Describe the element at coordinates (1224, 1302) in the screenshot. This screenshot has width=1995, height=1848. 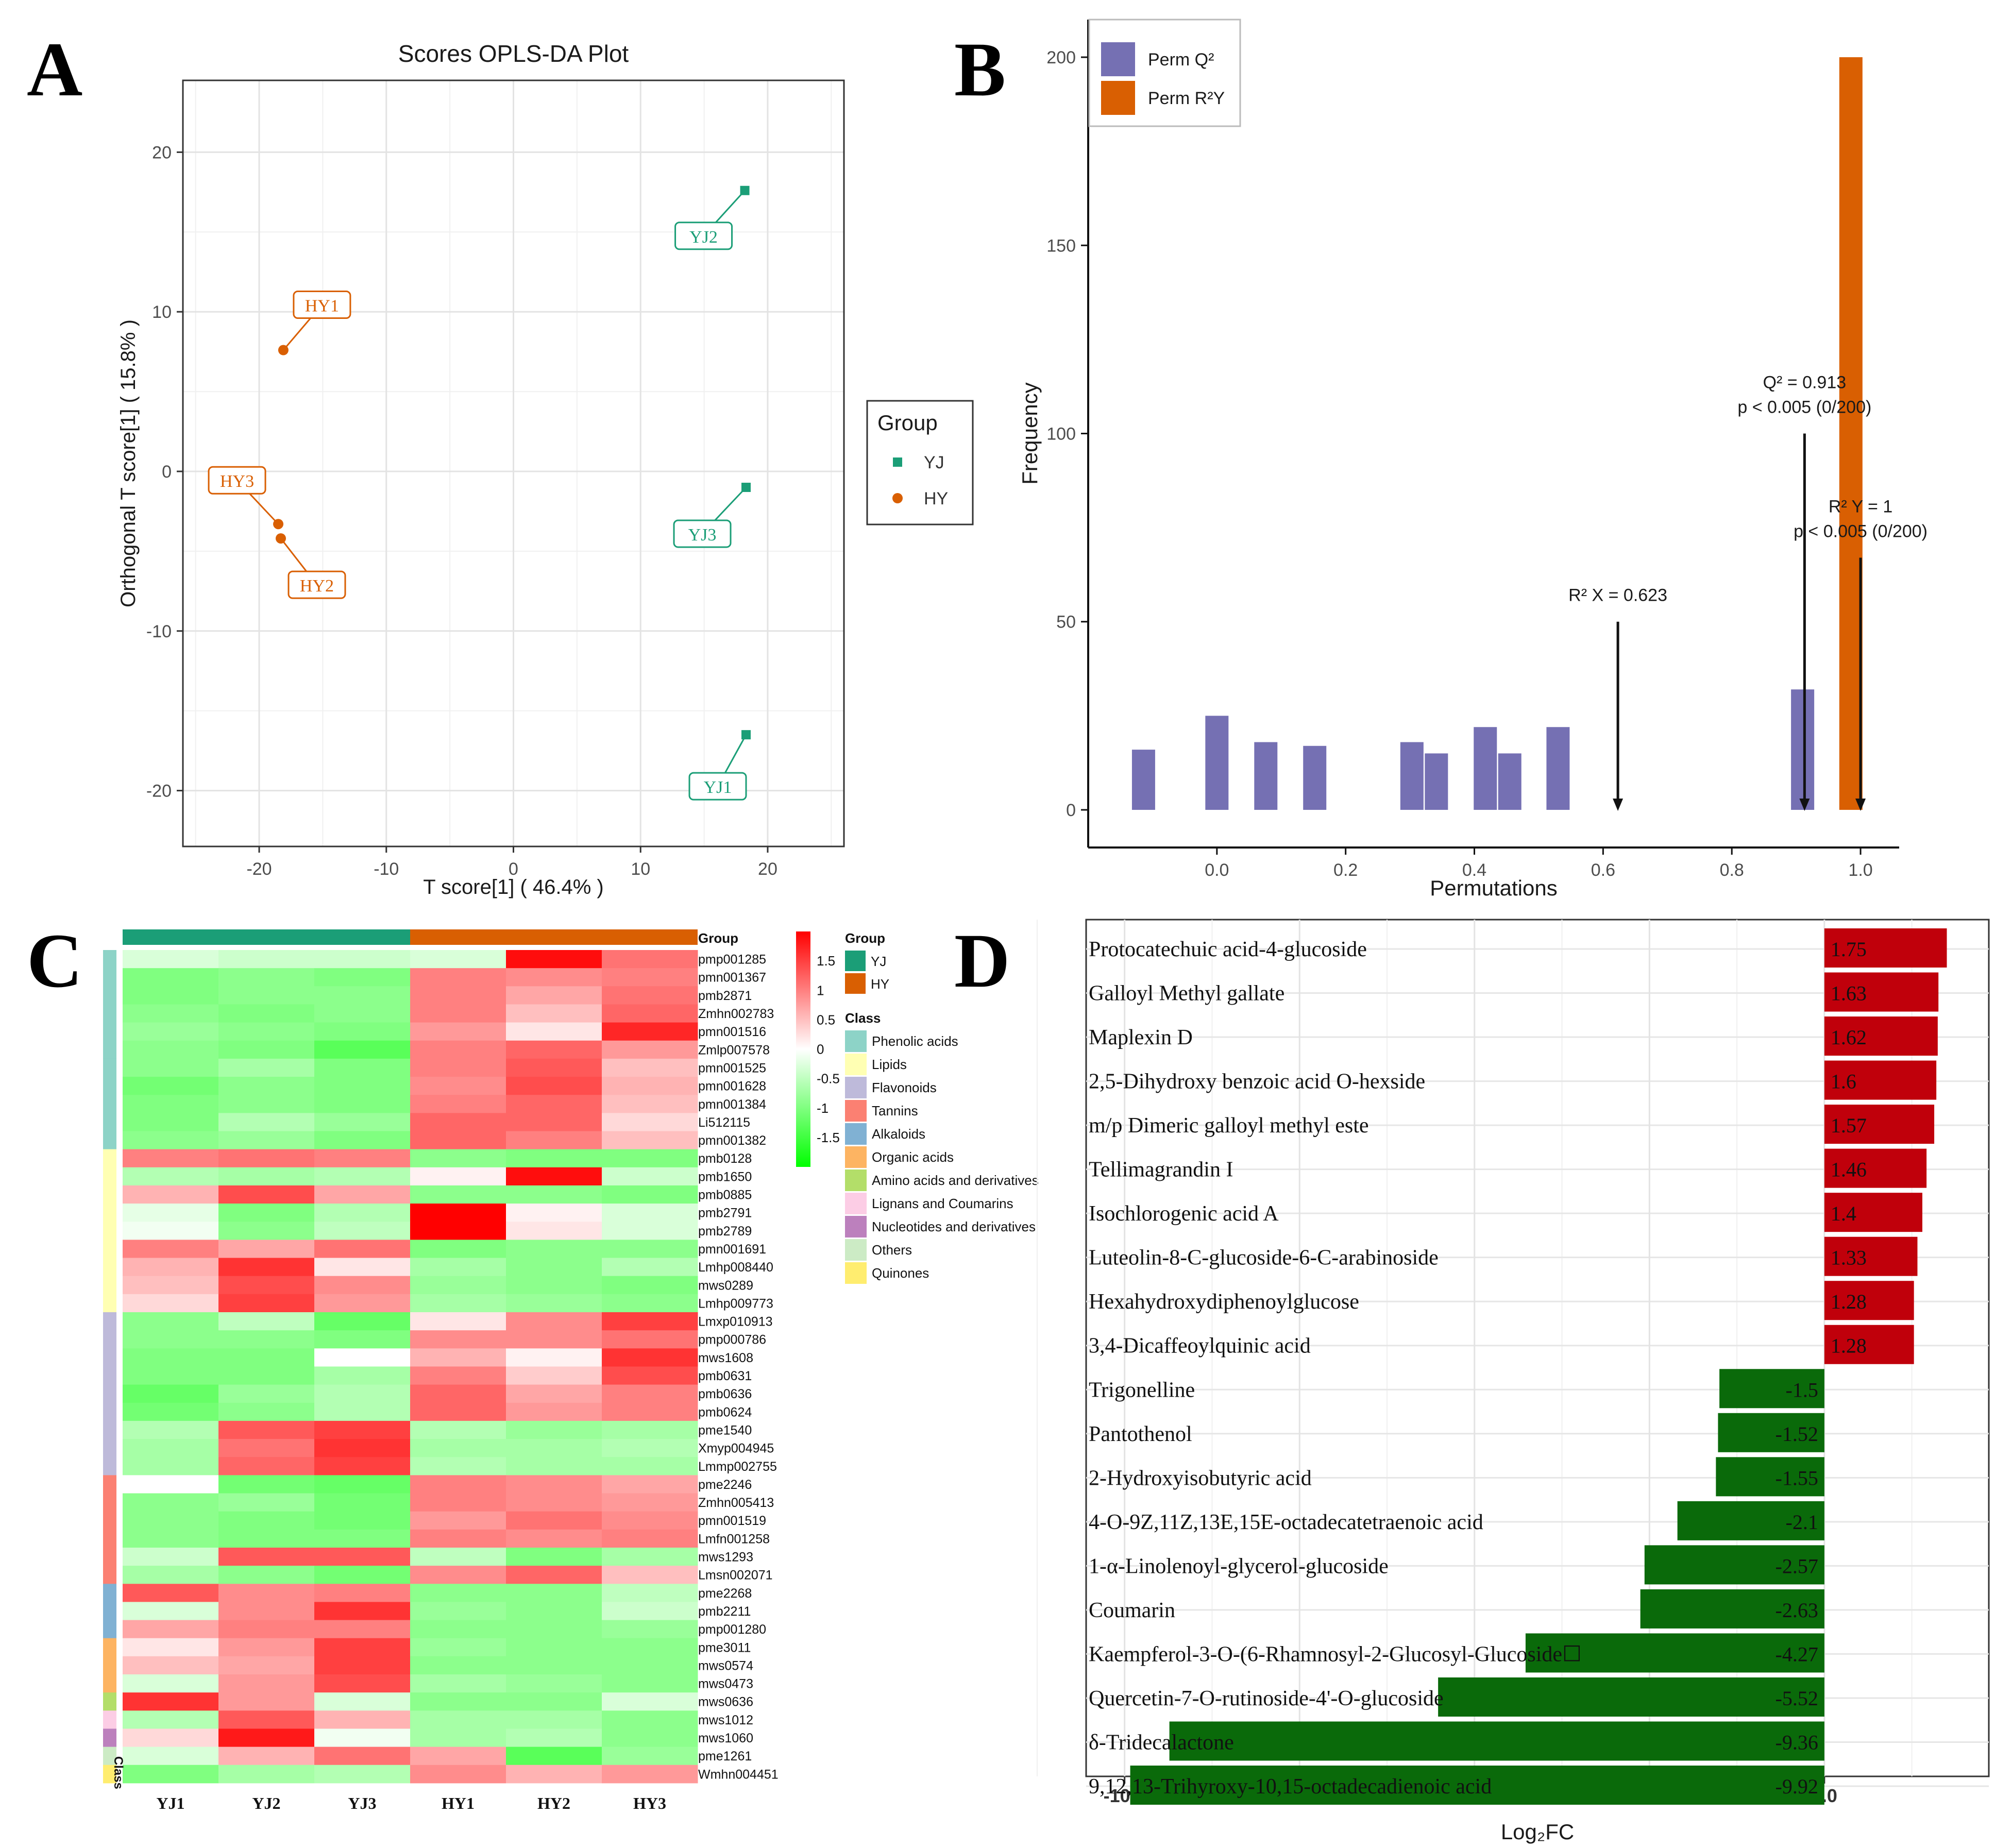
I see `metabolite-label: Hexahydroxydiphenoylglucose` at that location.